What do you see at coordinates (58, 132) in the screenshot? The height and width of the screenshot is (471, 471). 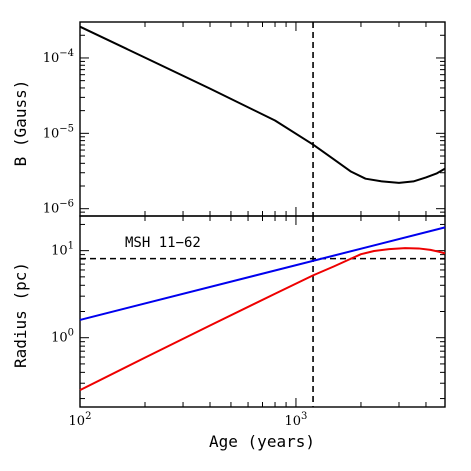 I see `top-ytick-label: 10⁻⁵` at bounding box center [58, 132].